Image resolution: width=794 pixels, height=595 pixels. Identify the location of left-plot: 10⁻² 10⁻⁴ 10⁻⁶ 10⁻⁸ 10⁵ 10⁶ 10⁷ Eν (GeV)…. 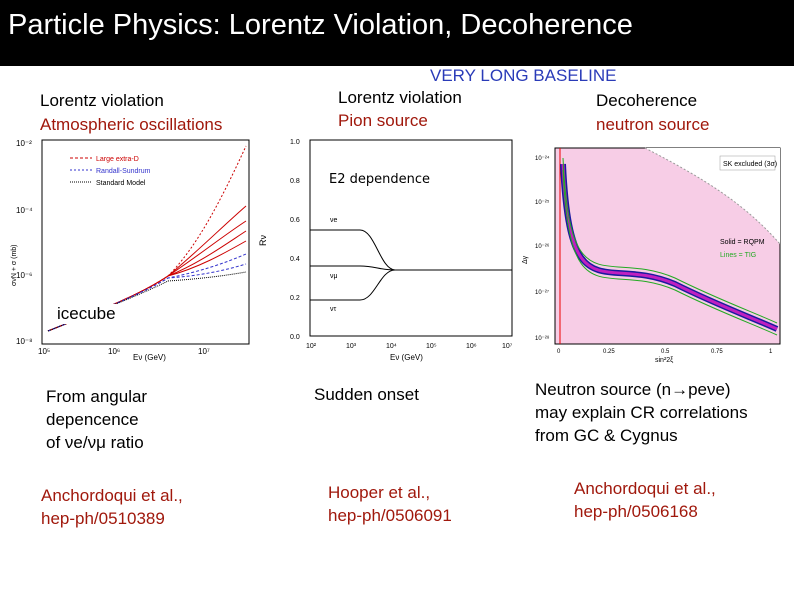
(133, 250).